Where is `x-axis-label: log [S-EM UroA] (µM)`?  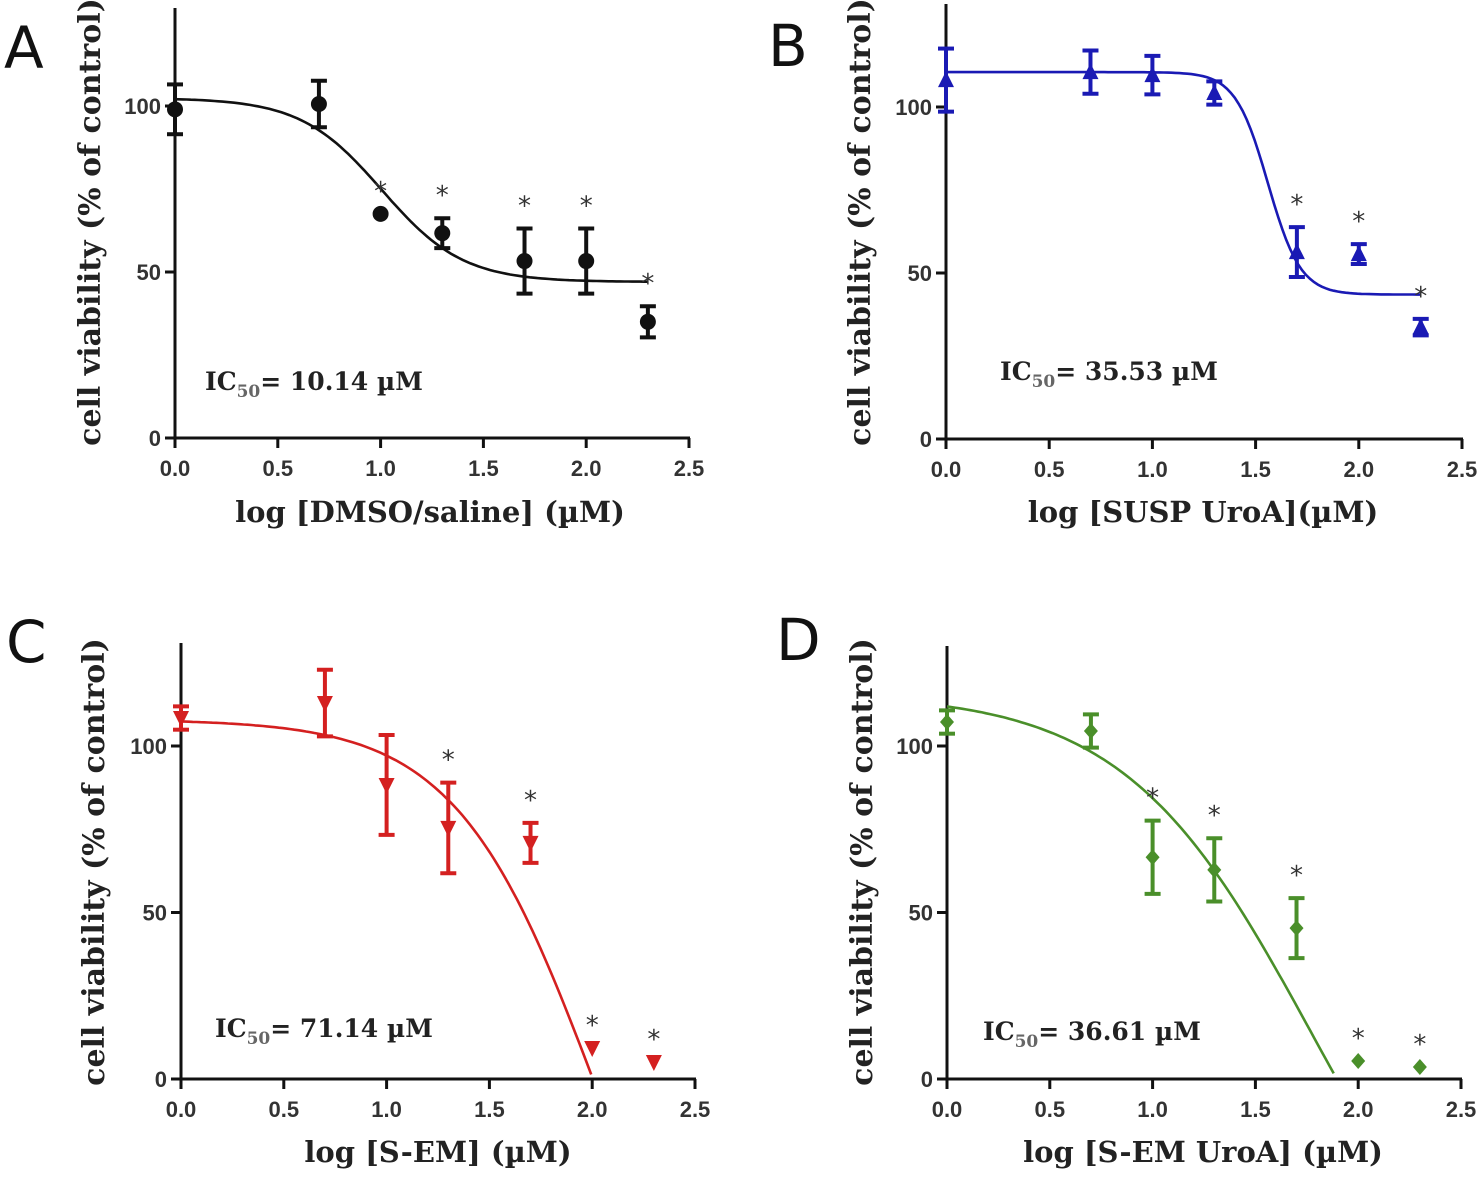 x-axis-label: log [S-EM UroA] (µM) is located at coordinates (1203, 1152).